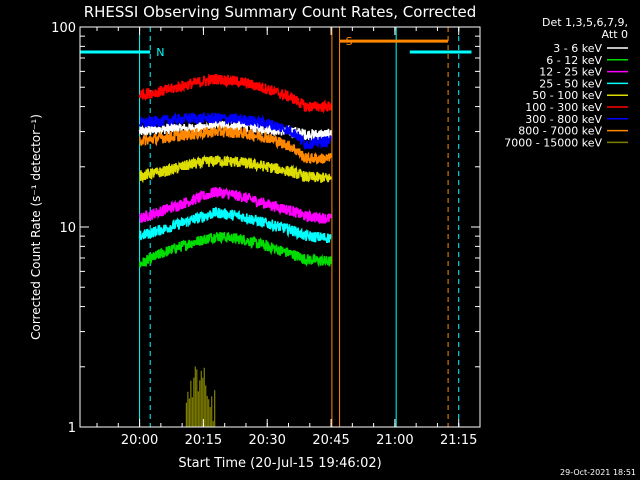 The height and width of the screenshot is (480, 640). Describe the element at coordinates (563, 107) in the screenshot. I see `legend-label-5: 100 - 300 keV` at that location.